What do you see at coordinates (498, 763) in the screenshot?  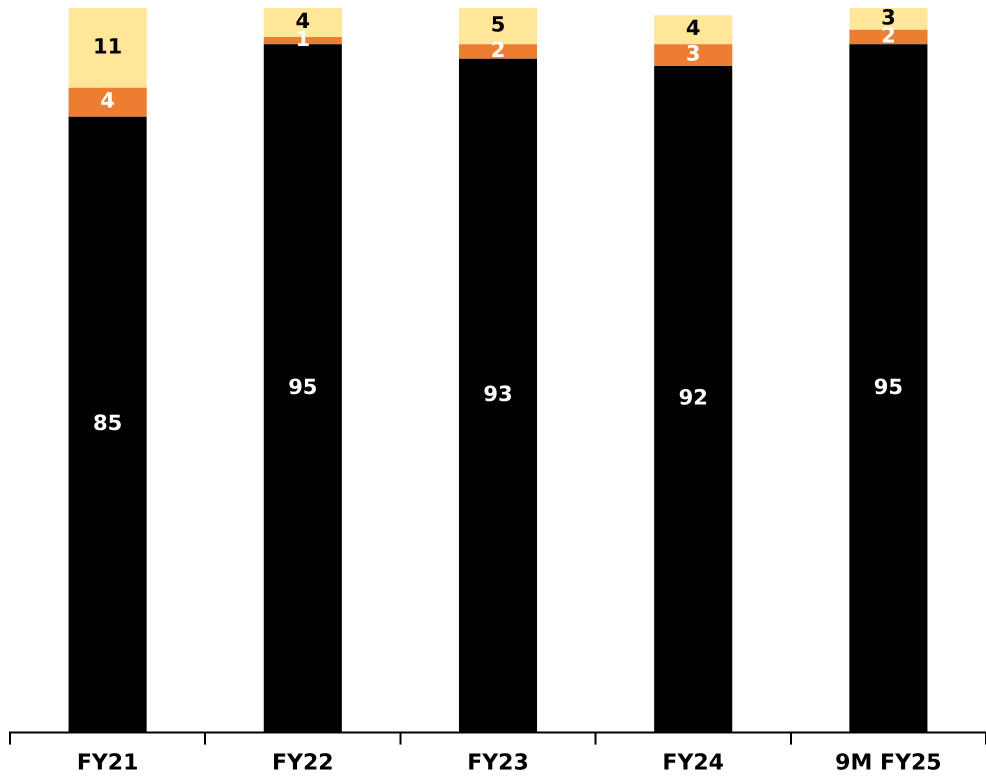 I see `x-tick-label: FY23` at bounding box center [498, 763].